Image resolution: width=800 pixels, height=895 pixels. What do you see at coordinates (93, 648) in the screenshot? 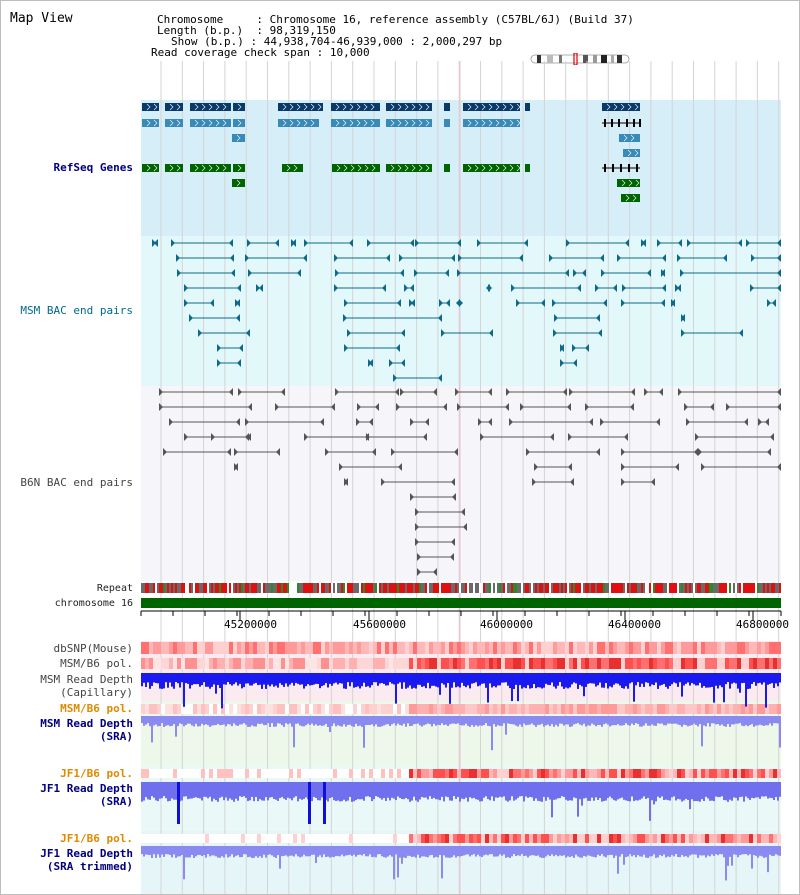
I see `track-label-dbsnp: dbSNP(Mouse)` at bounding box center [93, 648].